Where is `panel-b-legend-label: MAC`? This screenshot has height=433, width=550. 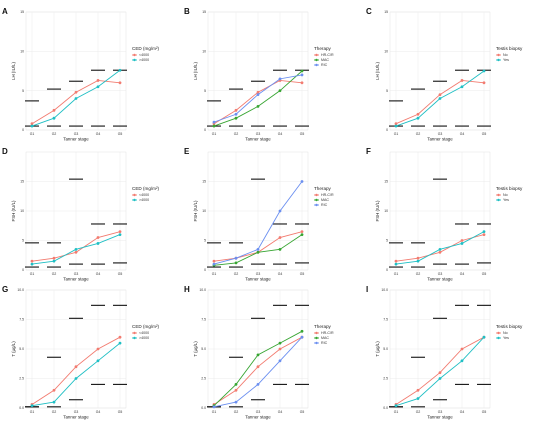 panel-b-legend-label: MAC is located at coordinates (325, 60).